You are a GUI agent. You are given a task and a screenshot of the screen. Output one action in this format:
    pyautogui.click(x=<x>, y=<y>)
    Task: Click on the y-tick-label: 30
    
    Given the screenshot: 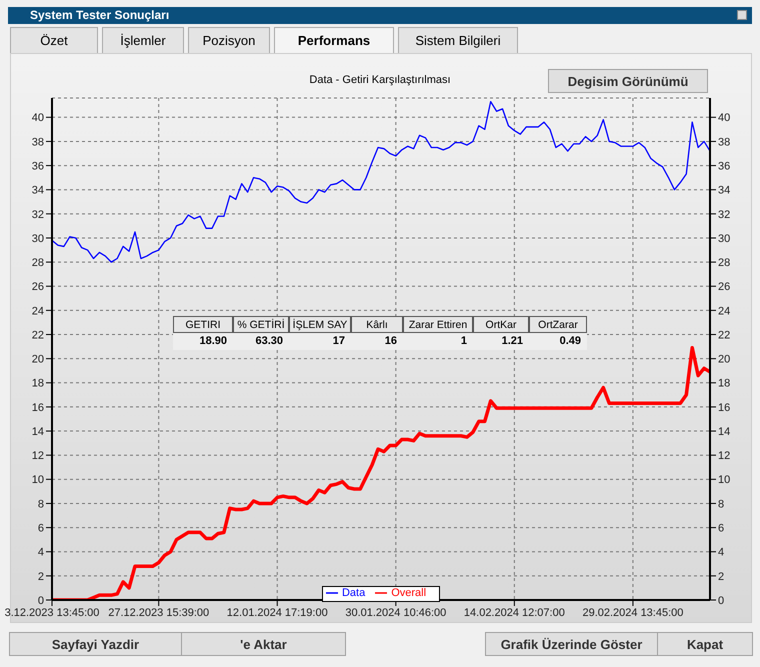 What is the action you would take?
    pyautogui.click(x=38, y=238)
    